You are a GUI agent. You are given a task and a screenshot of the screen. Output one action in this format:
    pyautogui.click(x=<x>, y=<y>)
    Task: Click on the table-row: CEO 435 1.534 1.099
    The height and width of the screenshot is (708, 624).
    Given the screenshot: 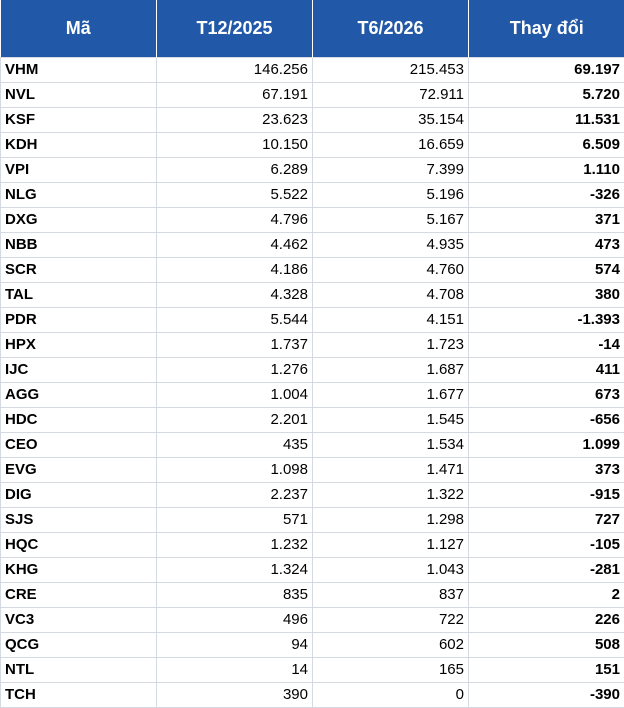 What is the action you would take?
    pyautogui.click(x=312, y=444)
    